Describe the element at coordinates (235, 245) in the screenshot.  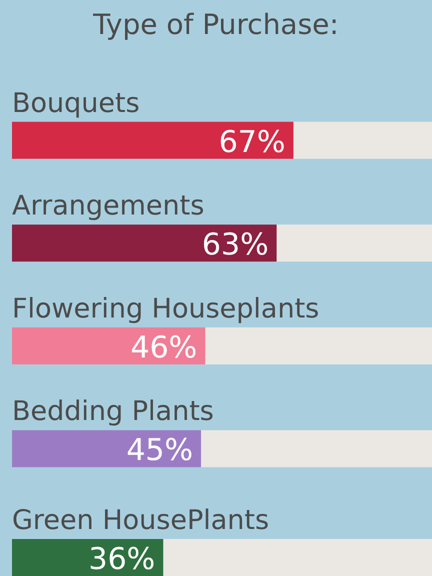
I see `data-label: 63%` at that location.